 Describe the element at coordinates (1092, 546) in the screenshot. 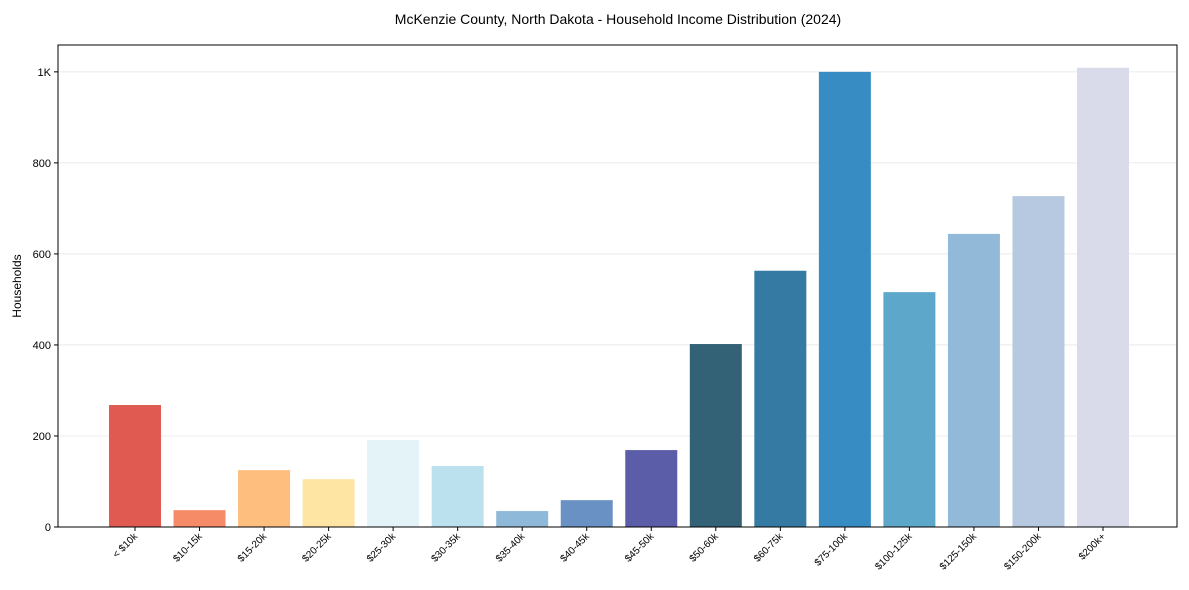

I see `x-tick-label: $200k+` at that location.